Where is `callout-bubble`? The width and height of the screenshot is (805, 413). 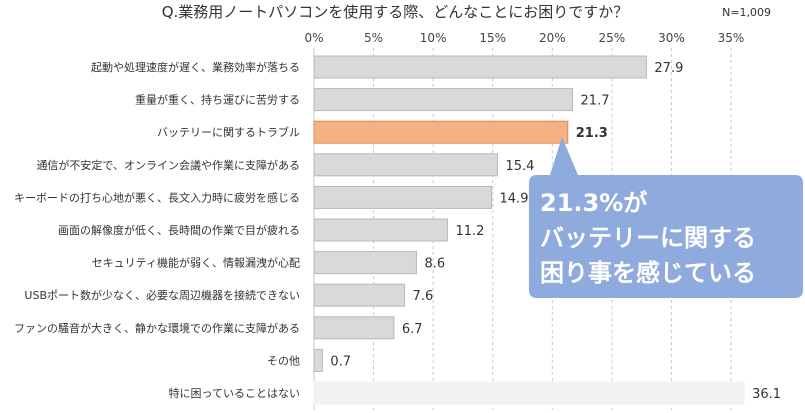
callout-bubble is located at coordinates (666, 217).